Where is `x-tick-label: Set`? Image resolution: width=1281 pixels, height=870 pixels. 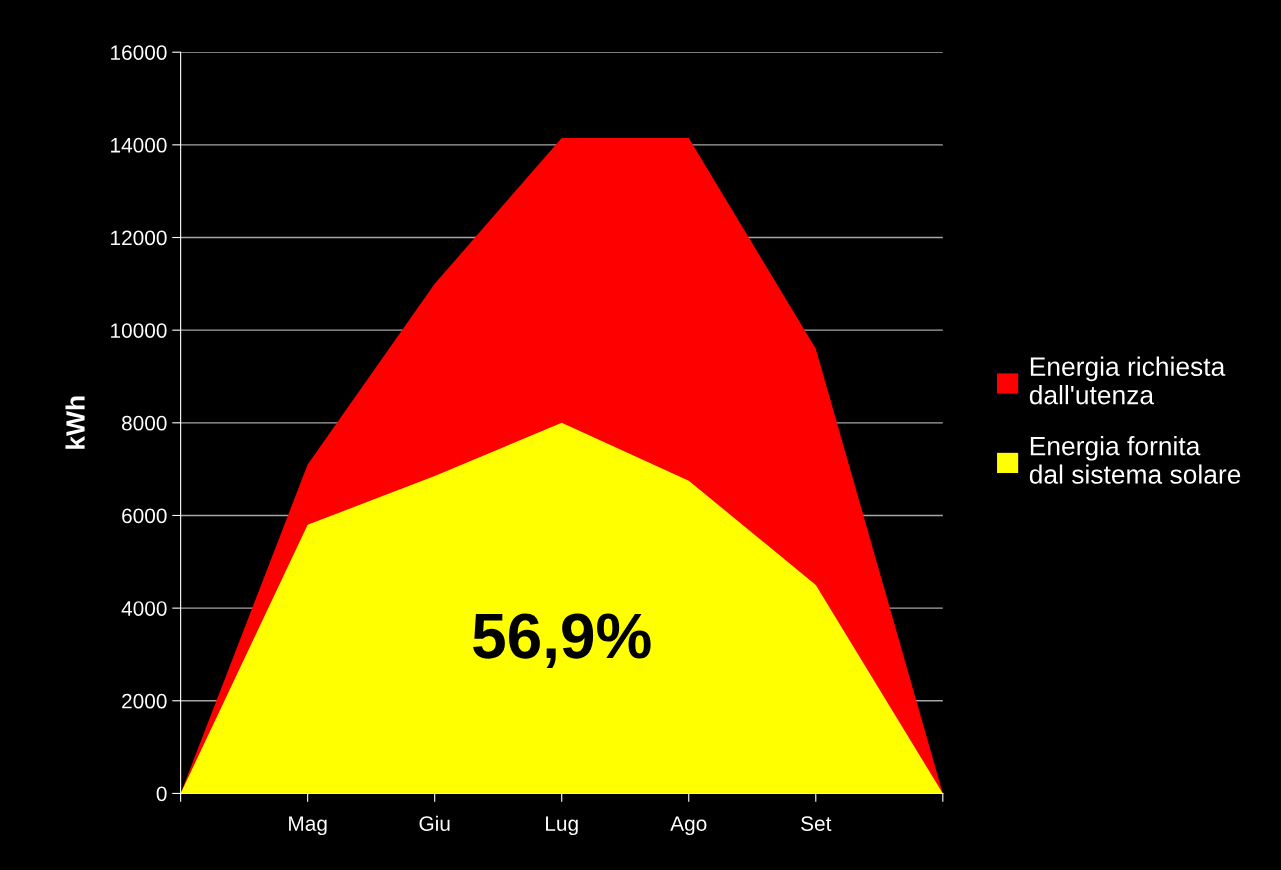
x-tick-label: Set is located at coordinates (816, 823).